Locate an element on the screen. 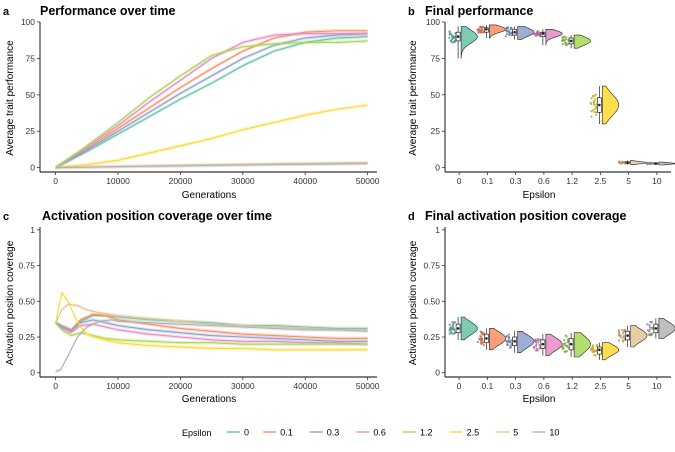 The height and width of the screenshot is (452, 675). box-median-1.2 is located at coordinates (571, 41).